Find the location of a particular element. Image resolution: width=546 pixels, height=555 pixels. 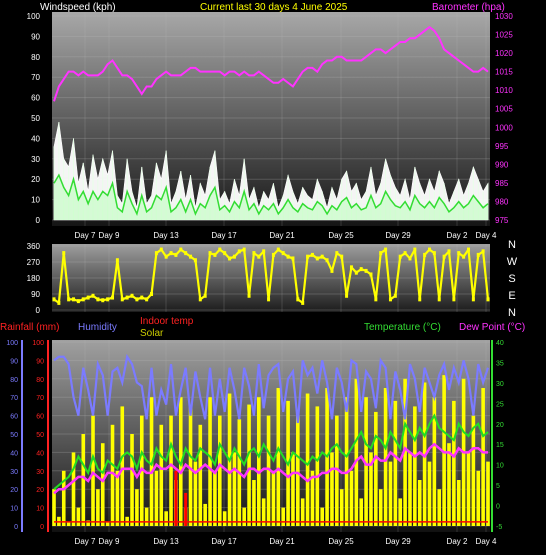

barometer-line is located at coordinates (271, 63).